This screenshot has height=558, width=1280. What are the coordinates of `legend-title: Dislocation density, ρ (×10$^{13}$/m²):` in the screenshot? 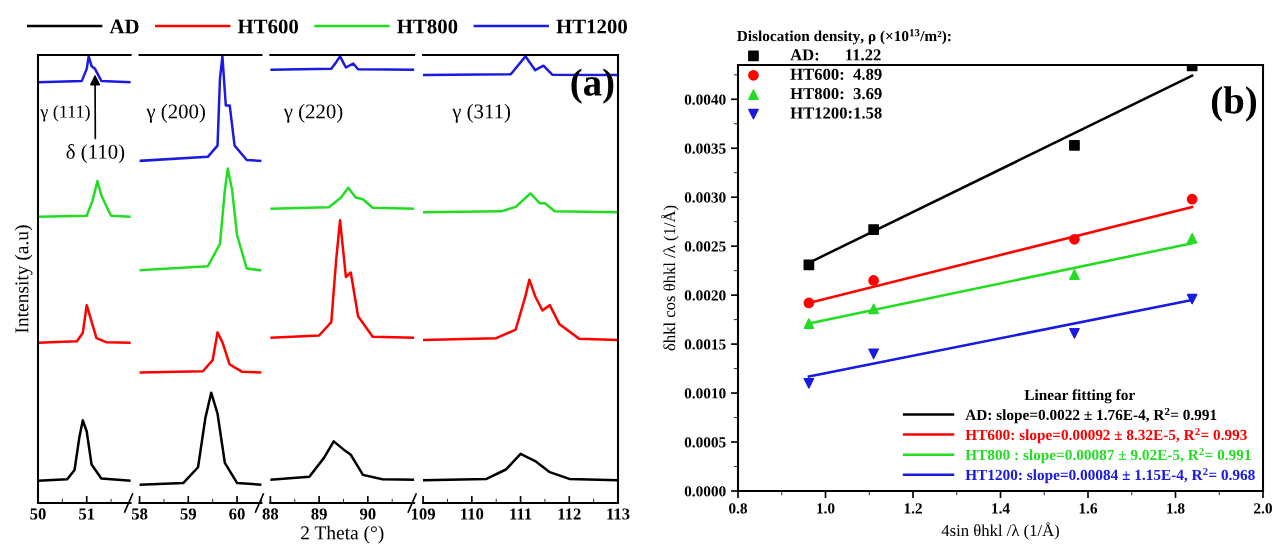 It's located at (844, 37).